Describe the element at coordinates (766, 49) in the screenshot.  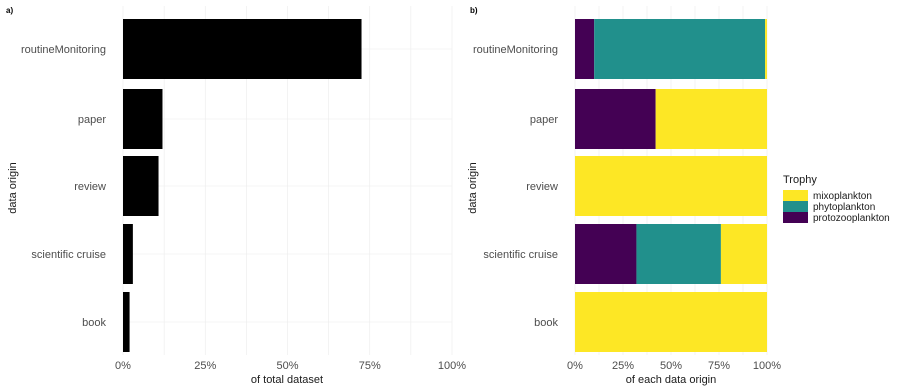
I see `bar-routinemonitoring-mixoplankton` at that location.